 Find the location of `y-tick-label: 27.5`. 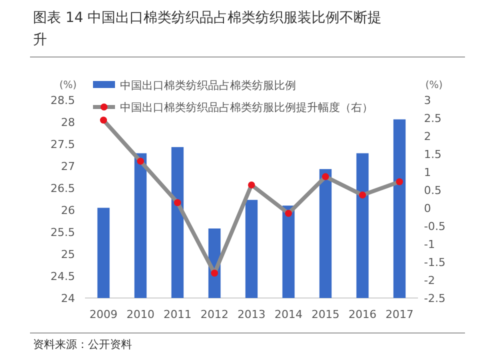

y-tick-label: 27.5 is located at coordinates (62, 144).